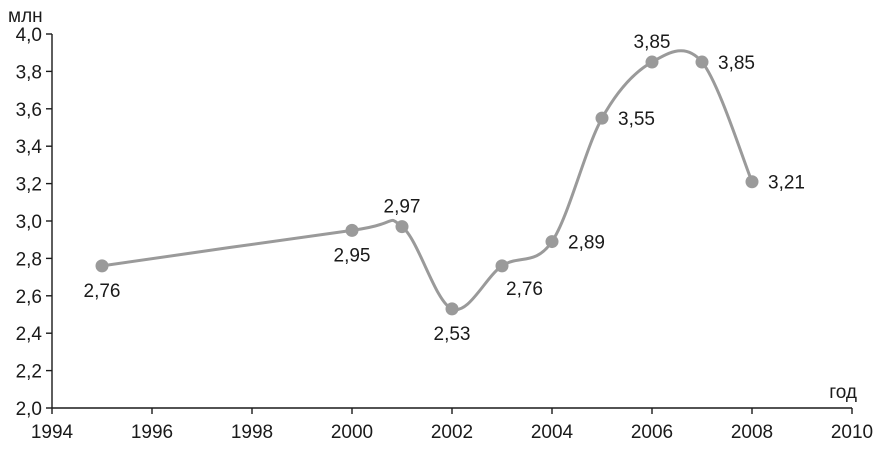  Describe the element at coordinates (29, 222) in the screenshot. I see `y-tick-label: 3,0` at that location.